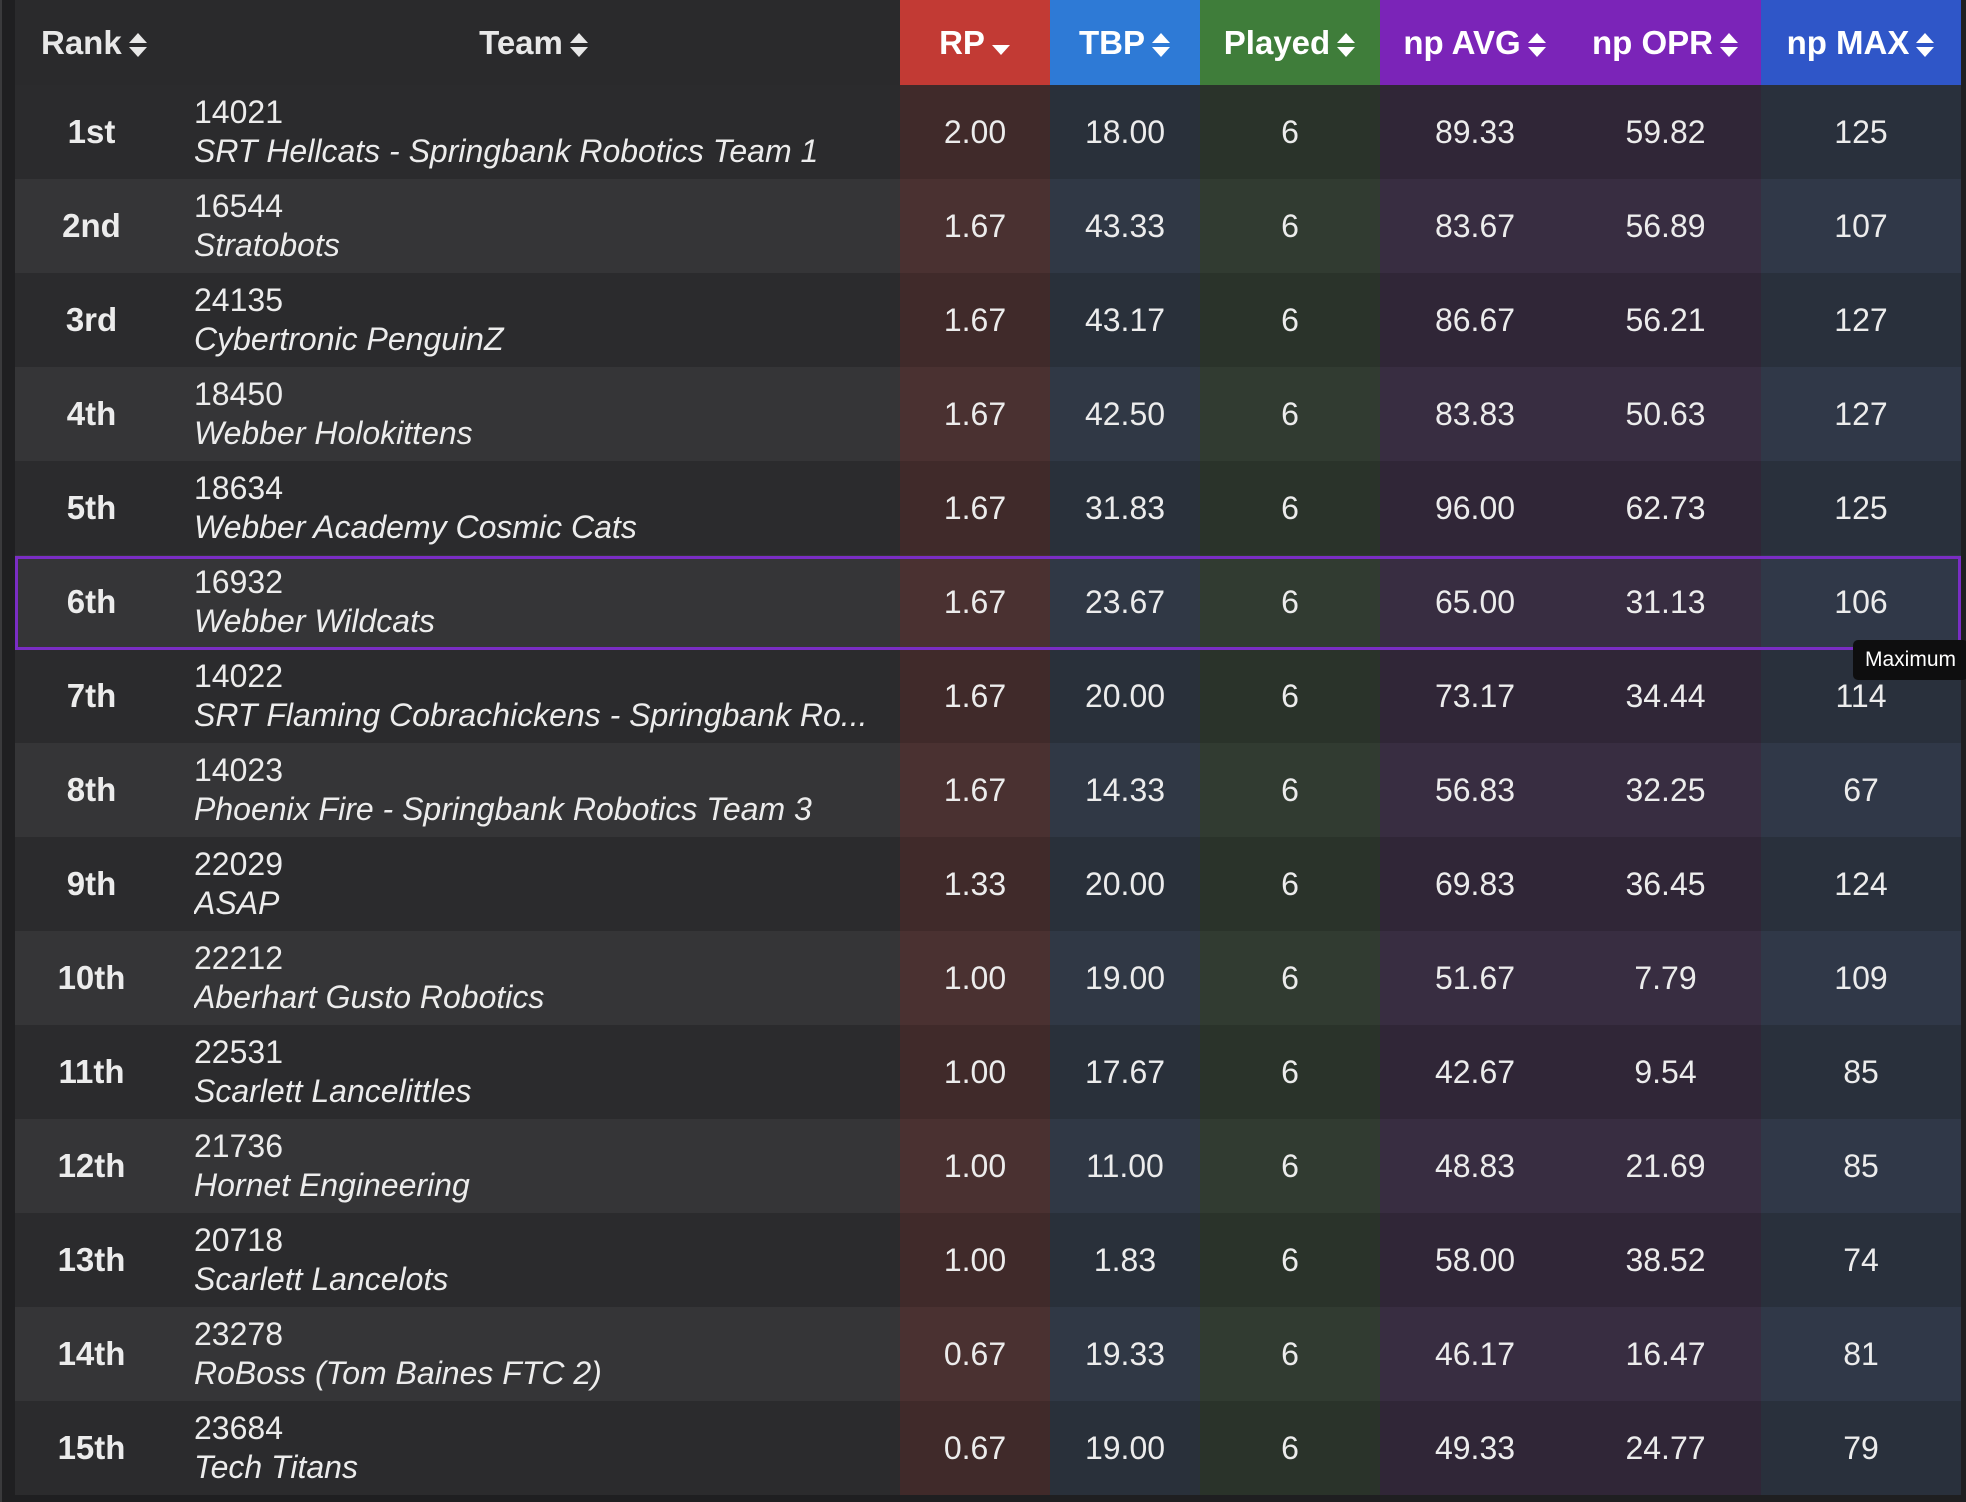  I want to click on sort-both-icon, so click(1729, 45).